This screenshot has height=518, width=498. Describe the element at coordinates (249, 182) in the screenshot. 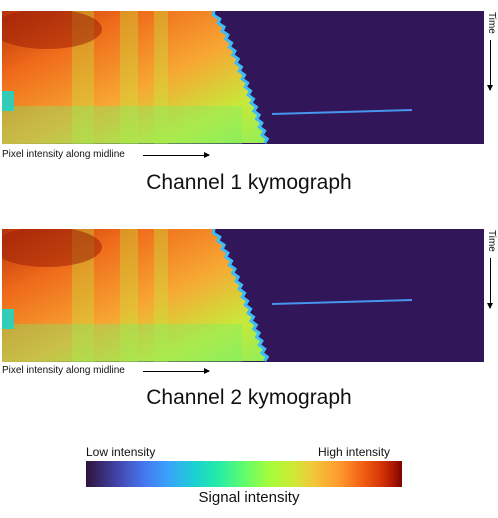

I see `panel-caption-1: Channel 1 kymograph` at that location.